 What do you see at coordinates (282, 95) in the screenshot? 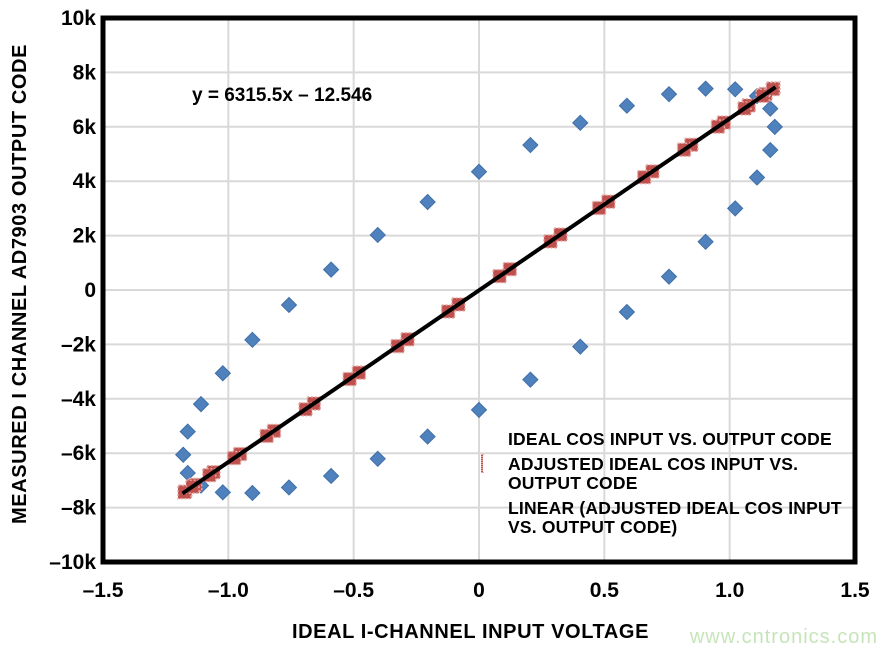
I see `trendline-equation: y = 6315.5x – 12.546` at bounding box center [282, 95].